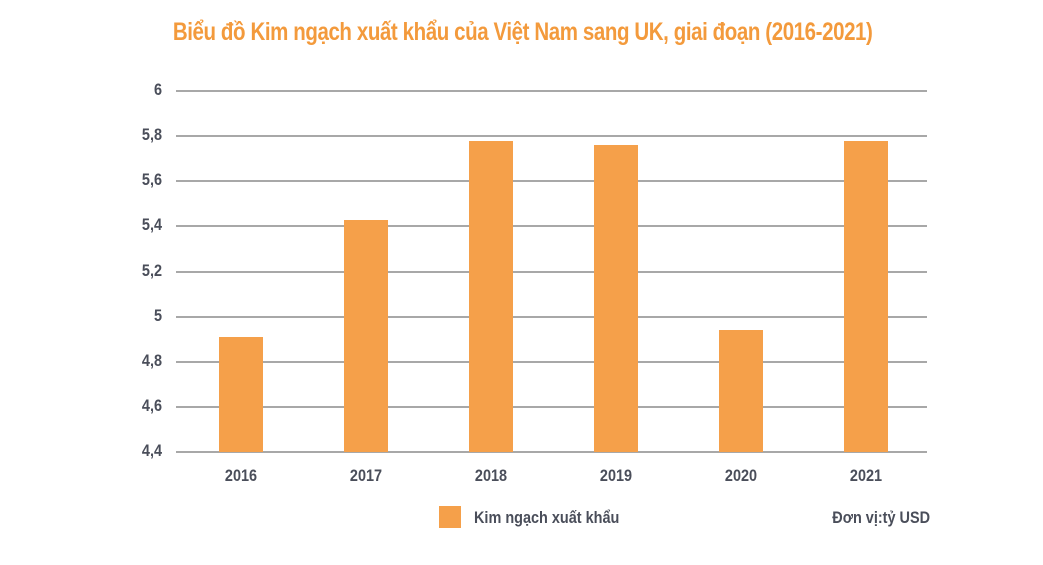 The height and width of the screenshot is (565, 1043). I want to click on y-tick-label: 6, so click(157, 89).